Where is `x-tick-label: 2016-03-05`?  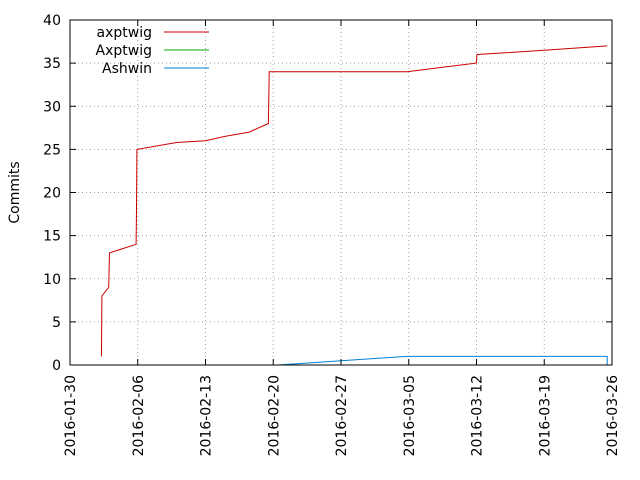
x-tick-label: 2016-03-05 is located at coordinates (410, 415).